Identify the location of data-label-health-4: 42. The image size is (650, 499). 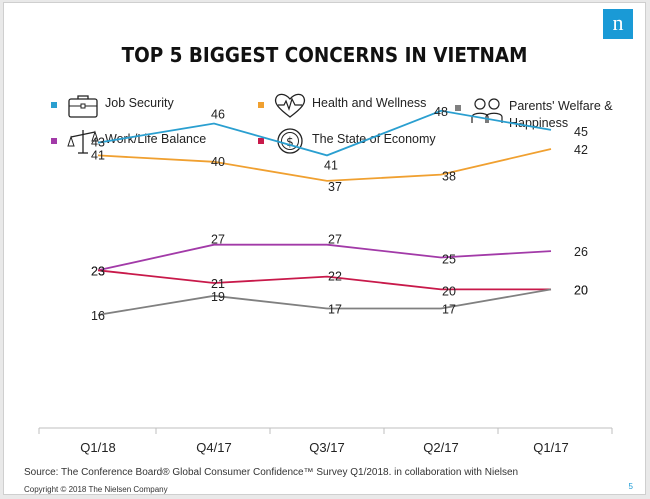
(581, 150).